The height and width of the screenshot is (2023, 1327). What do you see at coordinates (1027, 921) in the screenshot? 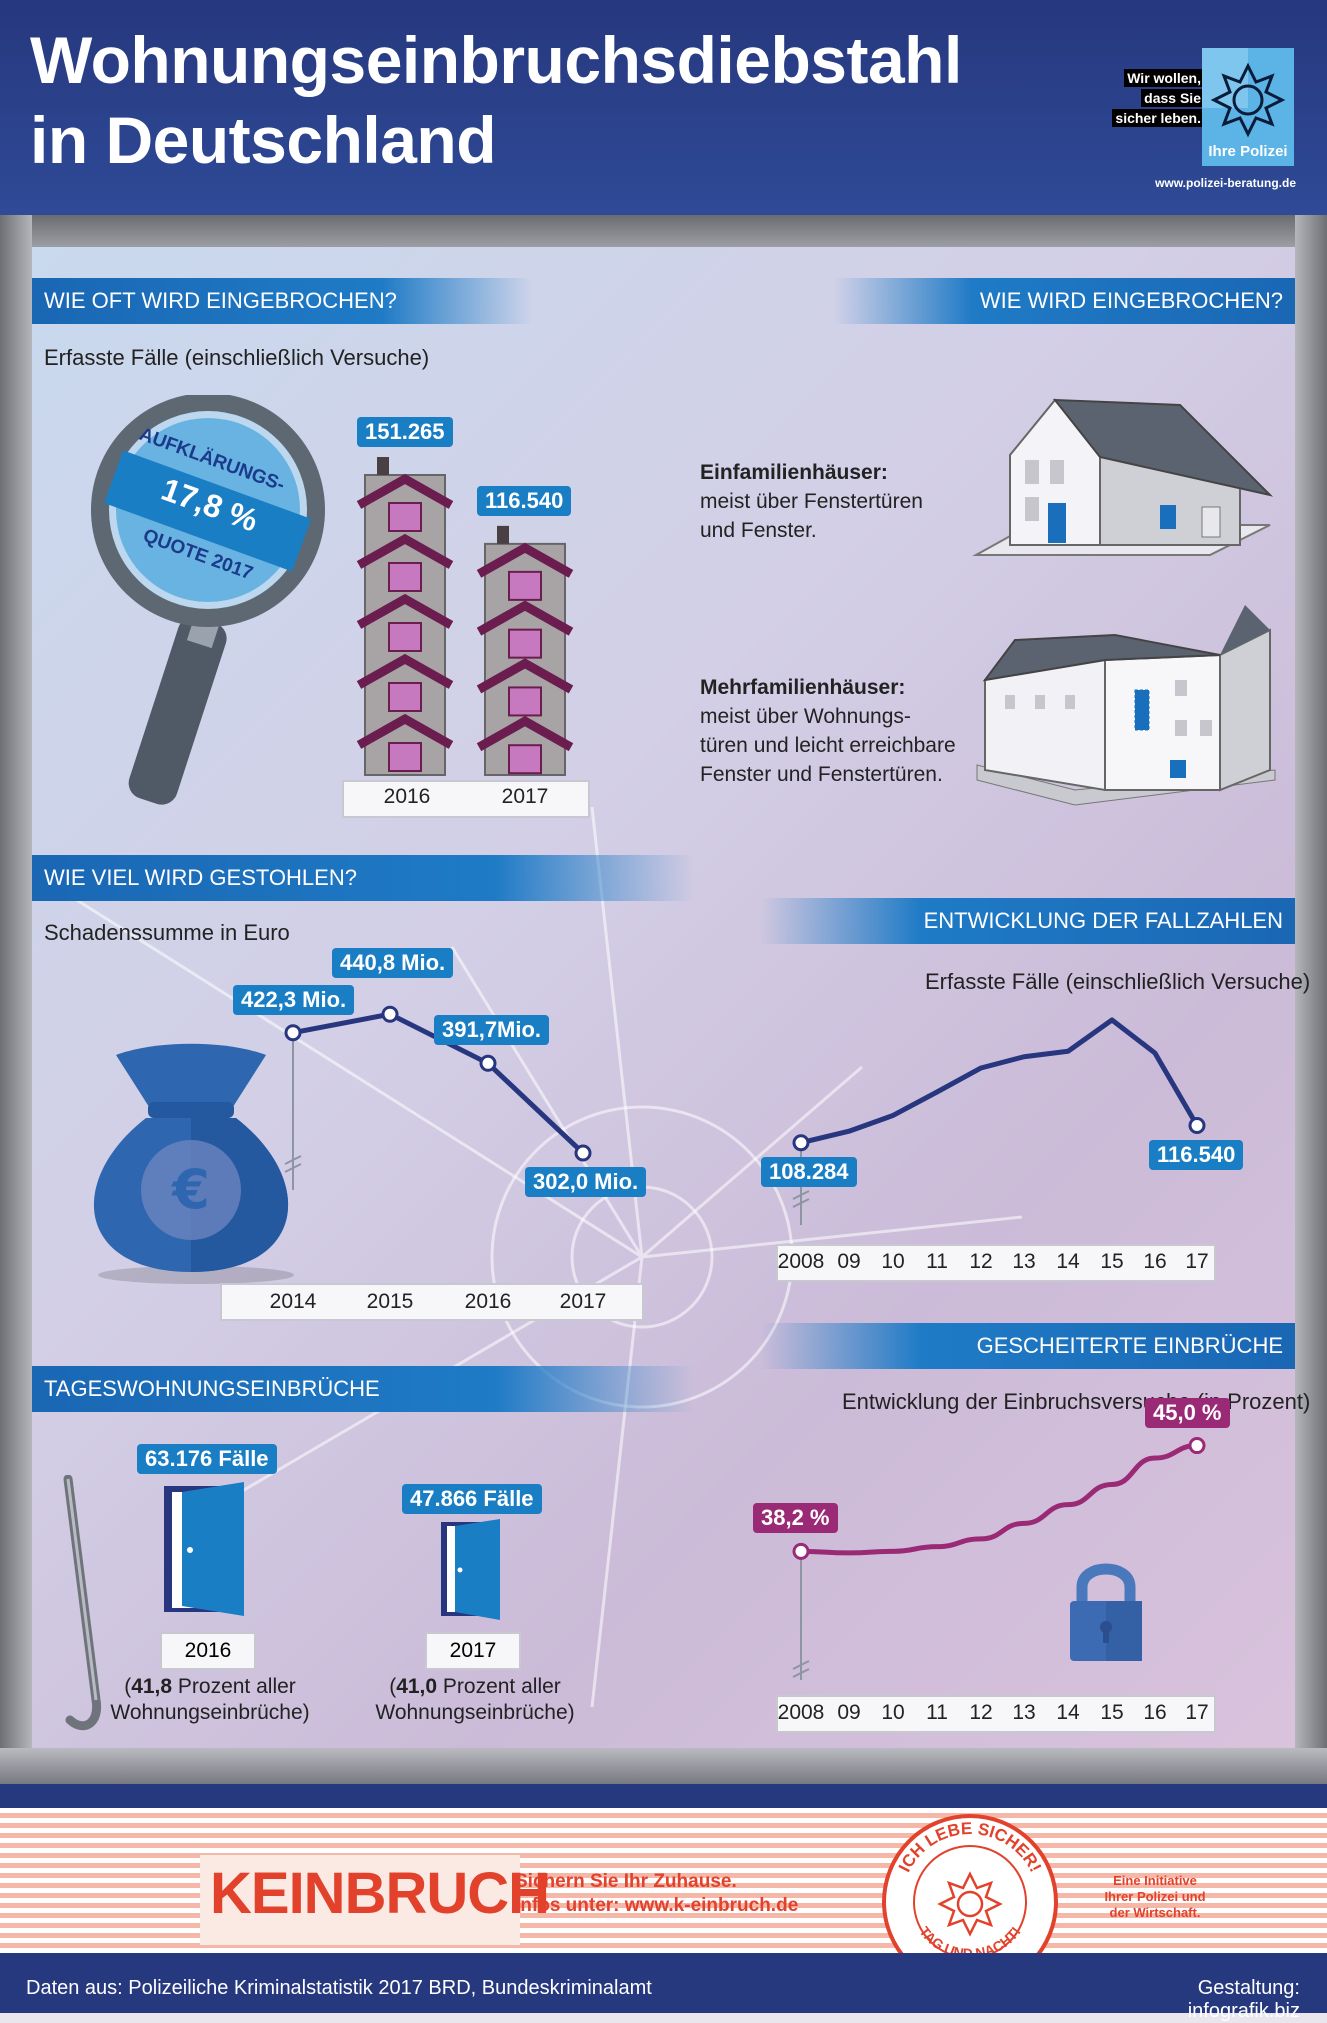
I see `section-title-development: ENTWICKLUNG DER FALLZAHLEN` at bounding box center [1027, 921].